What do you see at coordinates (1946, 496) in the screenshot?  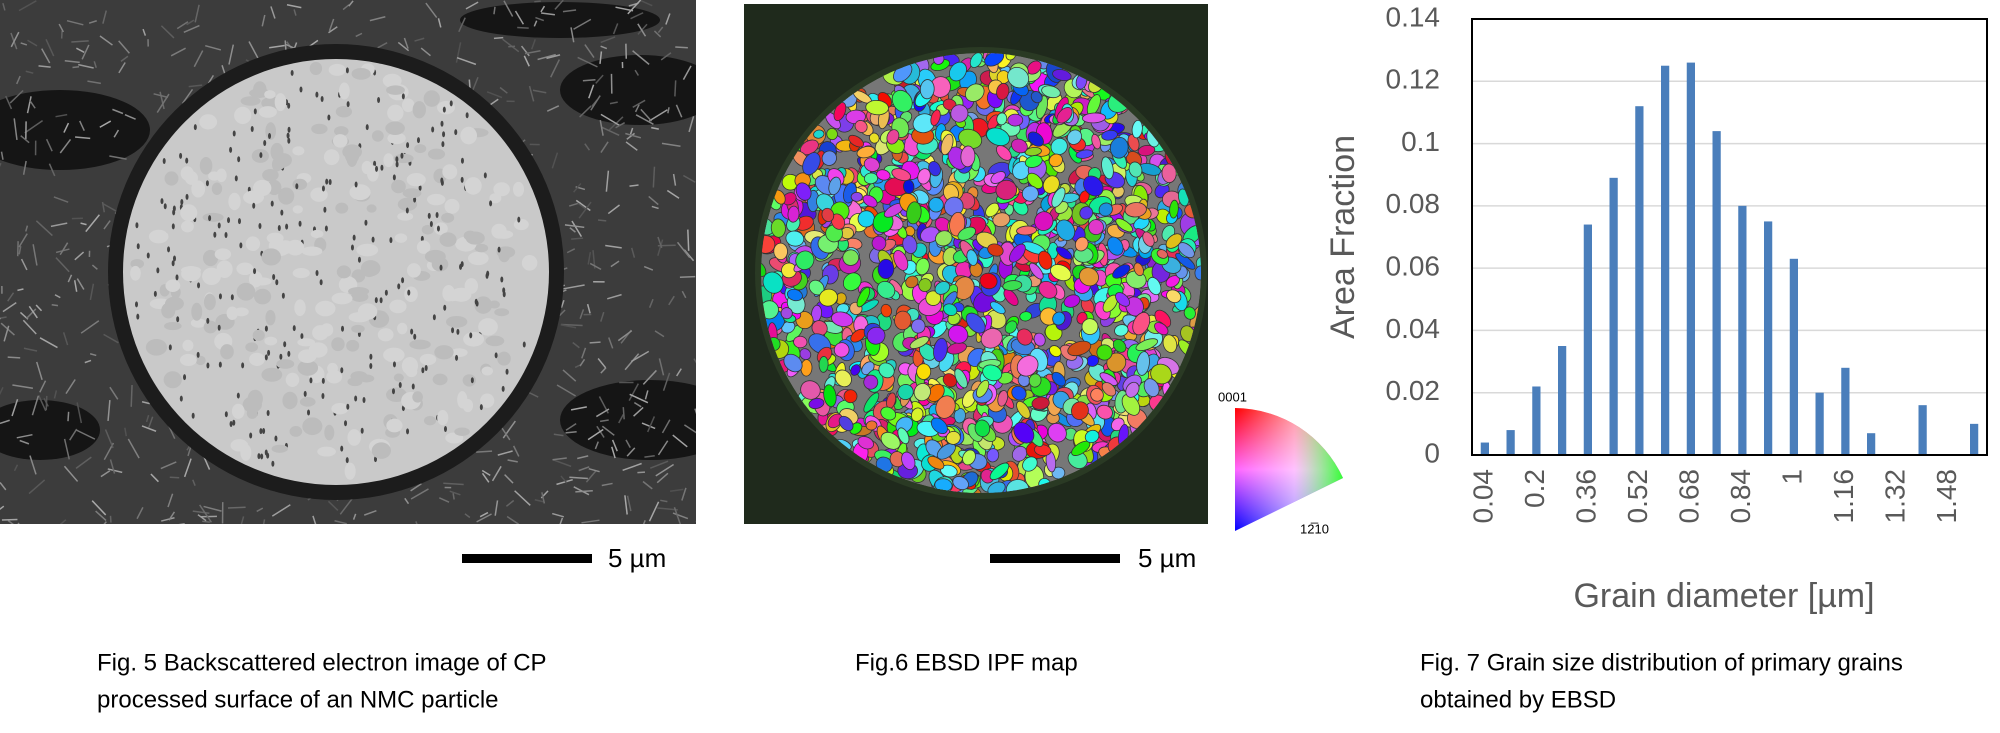 I see `x-tick-label: 1.48` at bounding box center [1946, 496].